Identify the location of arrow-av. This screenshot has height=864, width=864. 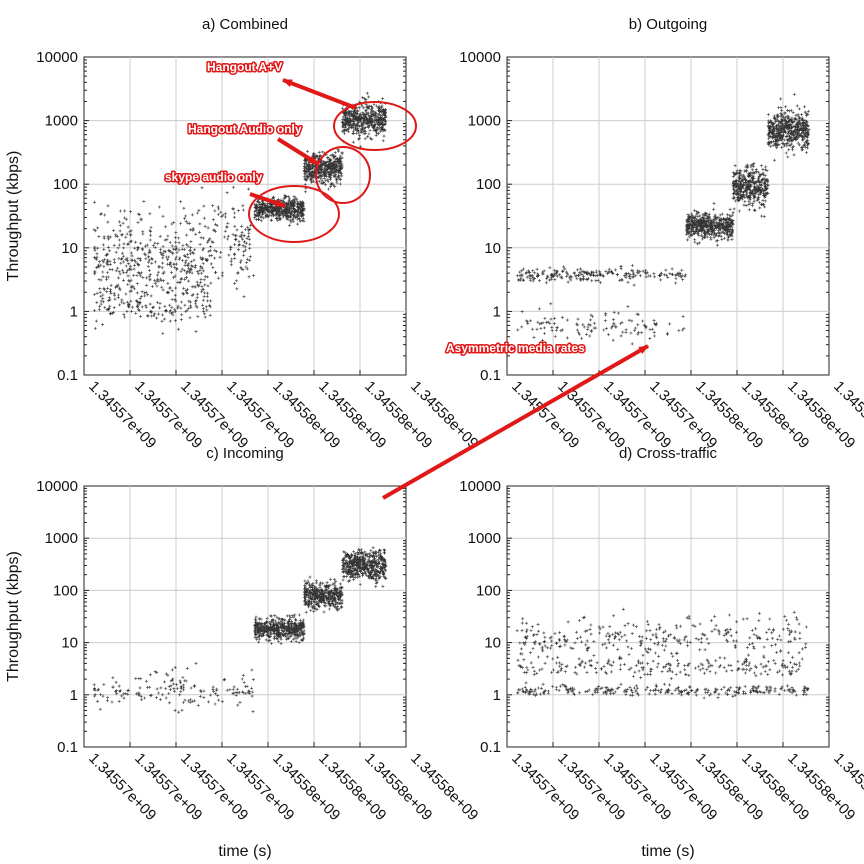
(319, 94).